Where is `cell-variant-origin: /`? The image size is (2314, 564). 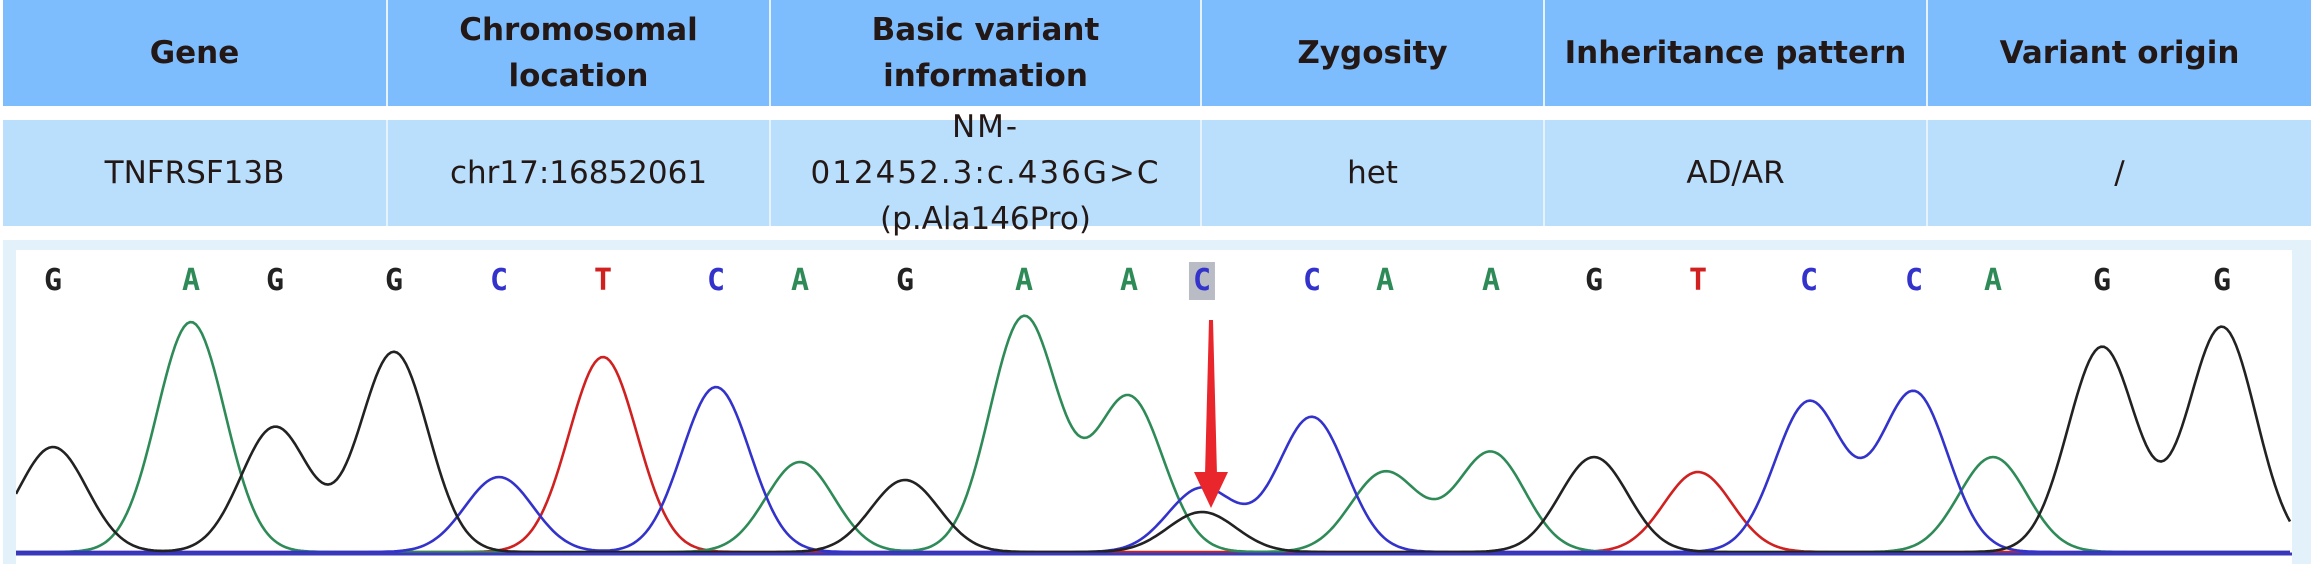
cell-variant-origin: / is located at coordinates (2119, 173).